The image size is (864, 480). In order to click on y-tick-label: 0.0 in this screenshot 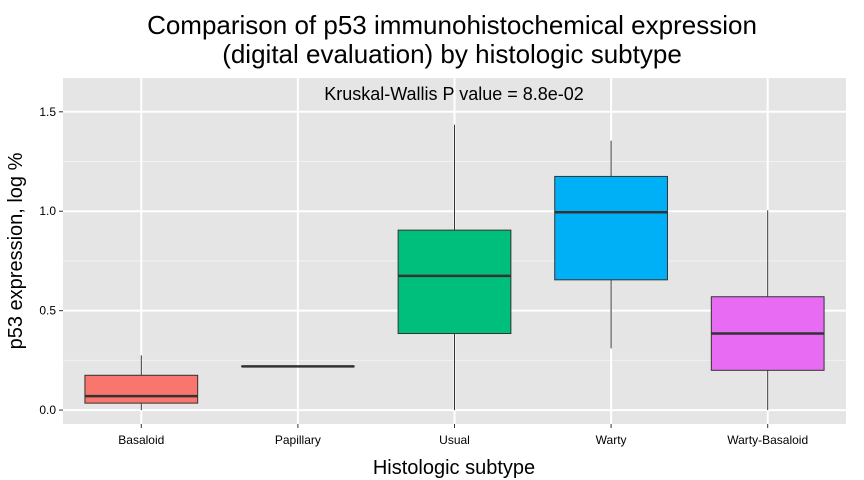, I will do `click(47, 410)`.